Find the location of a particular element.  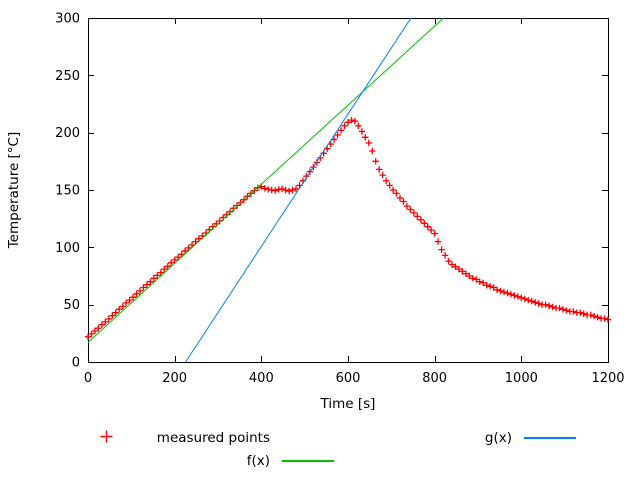

y-tick-label: 50 is located at coordinates (71, 305).